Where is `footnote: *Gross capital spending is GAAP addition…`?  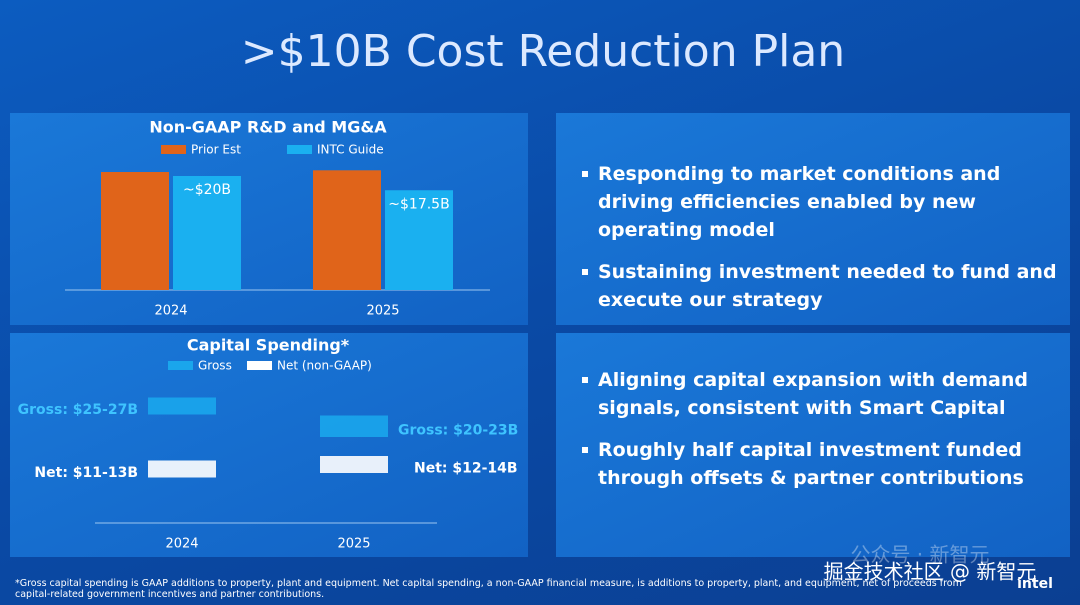 footnote: *Gross capital spending is GAAP addition… is located at coordinates (488, 589).